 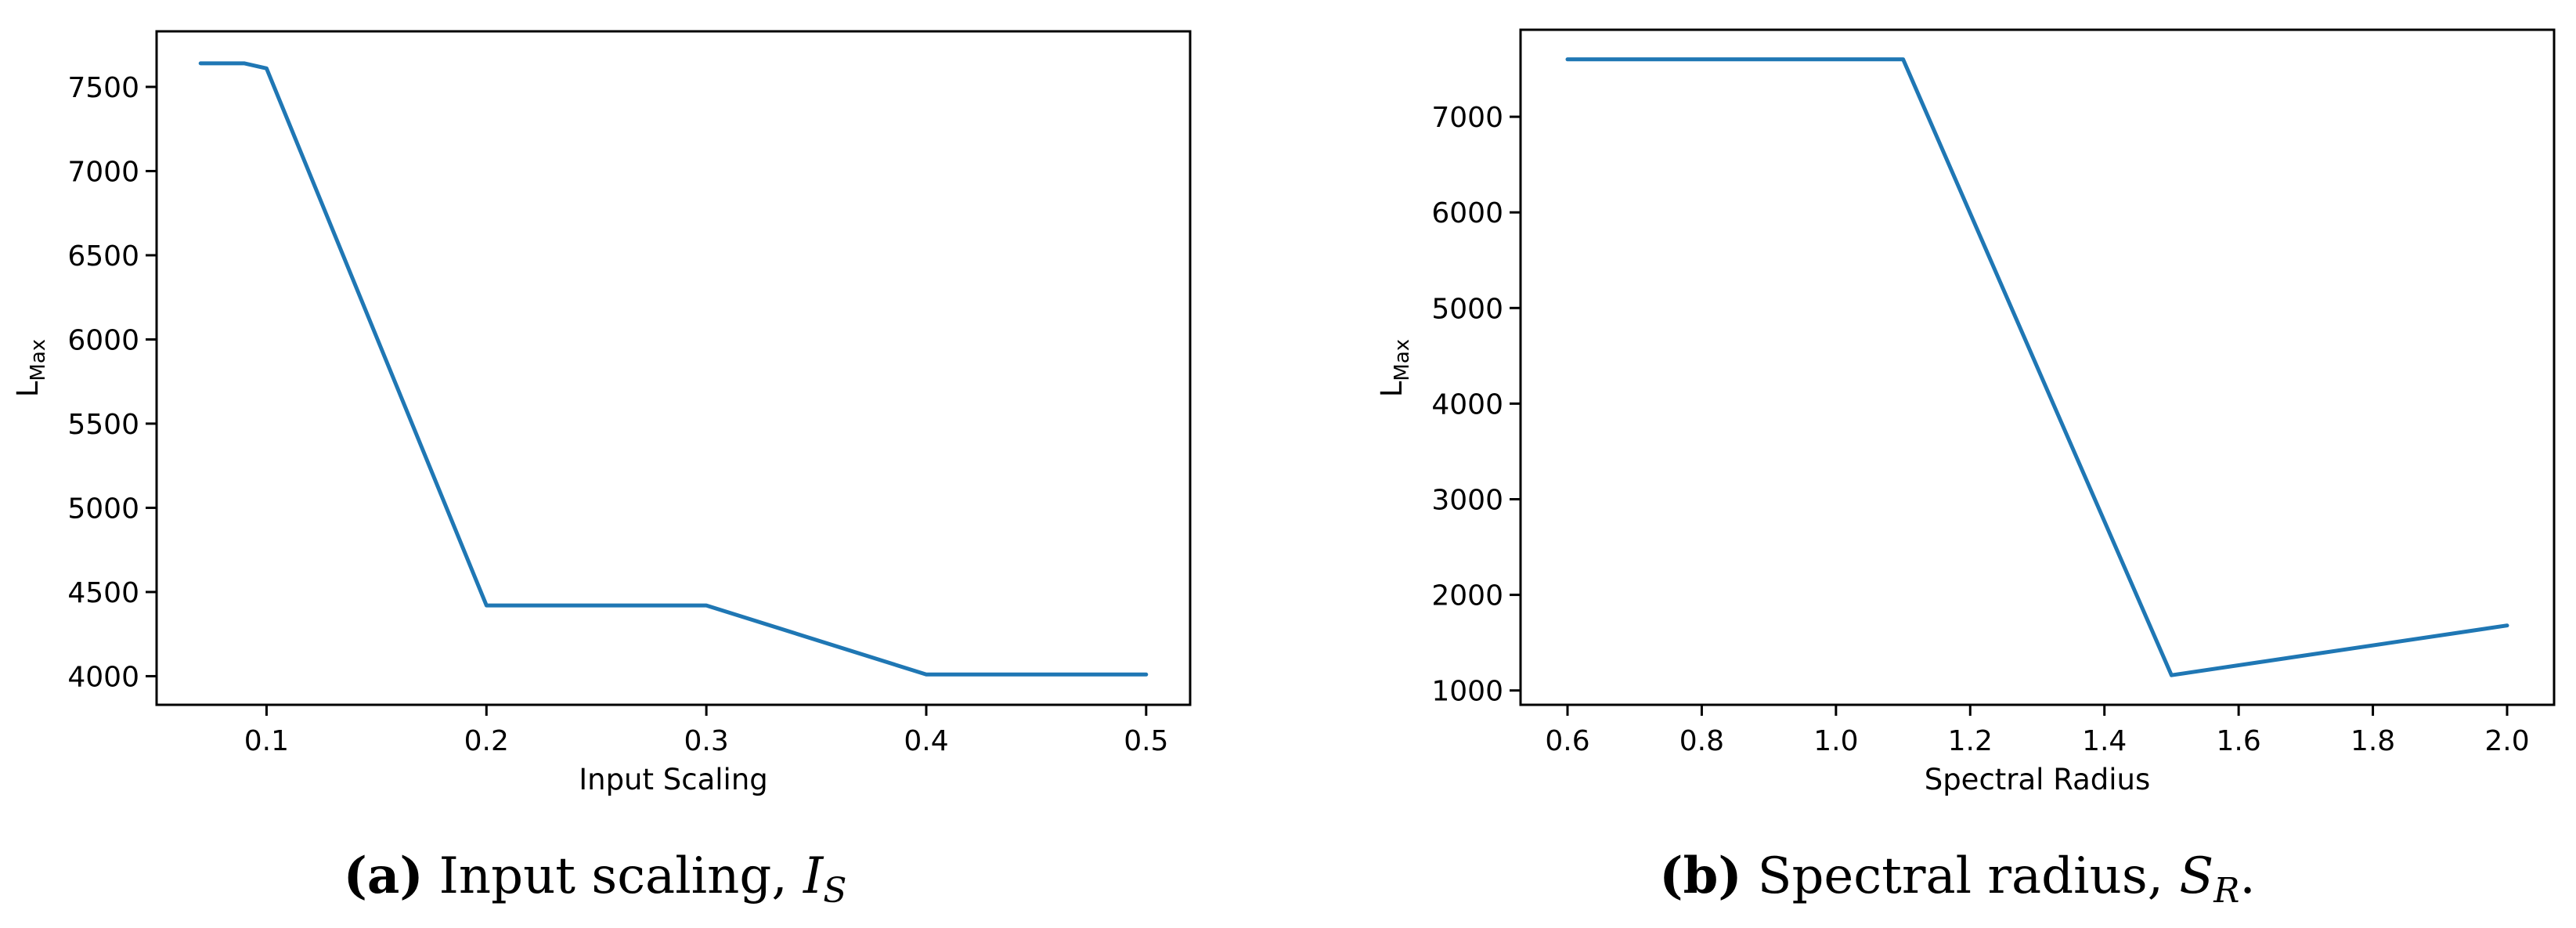 I want to click on x-axis-label: Input Scaling, so click(x=673, y=779).